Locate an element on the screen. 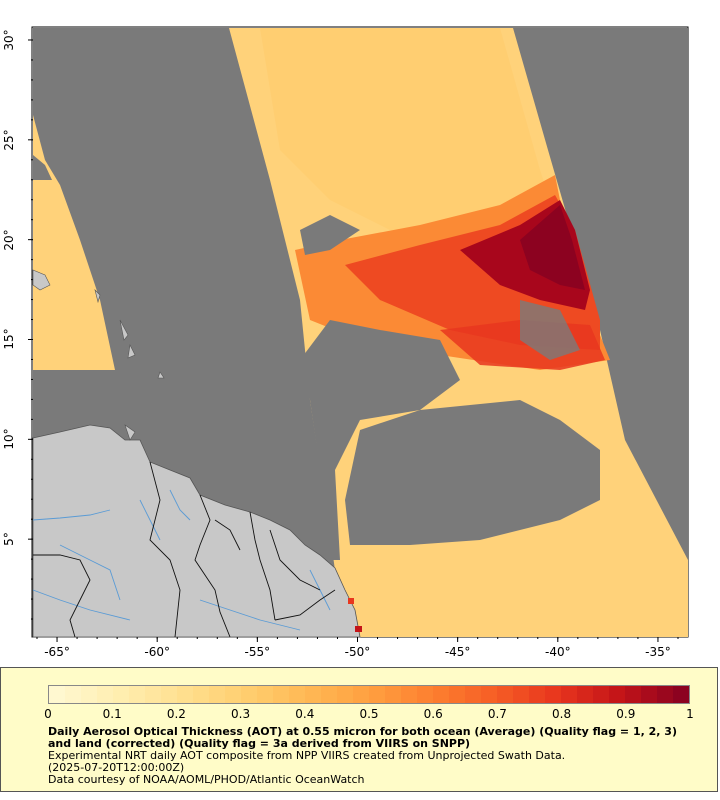 The width and height of the screenshot is (720, 800). y-tick-label: 25° is located at coordinates (9, 140).